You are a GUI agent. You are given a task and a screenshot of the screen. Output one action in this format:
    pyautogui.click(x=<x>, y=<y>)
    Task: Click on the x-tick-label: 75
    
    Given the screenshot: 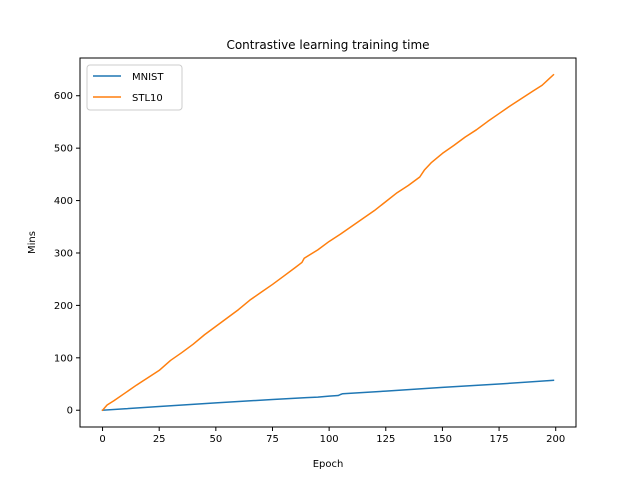 What is the action you would take?
    pyautogui.click(x=272, y=439)
    